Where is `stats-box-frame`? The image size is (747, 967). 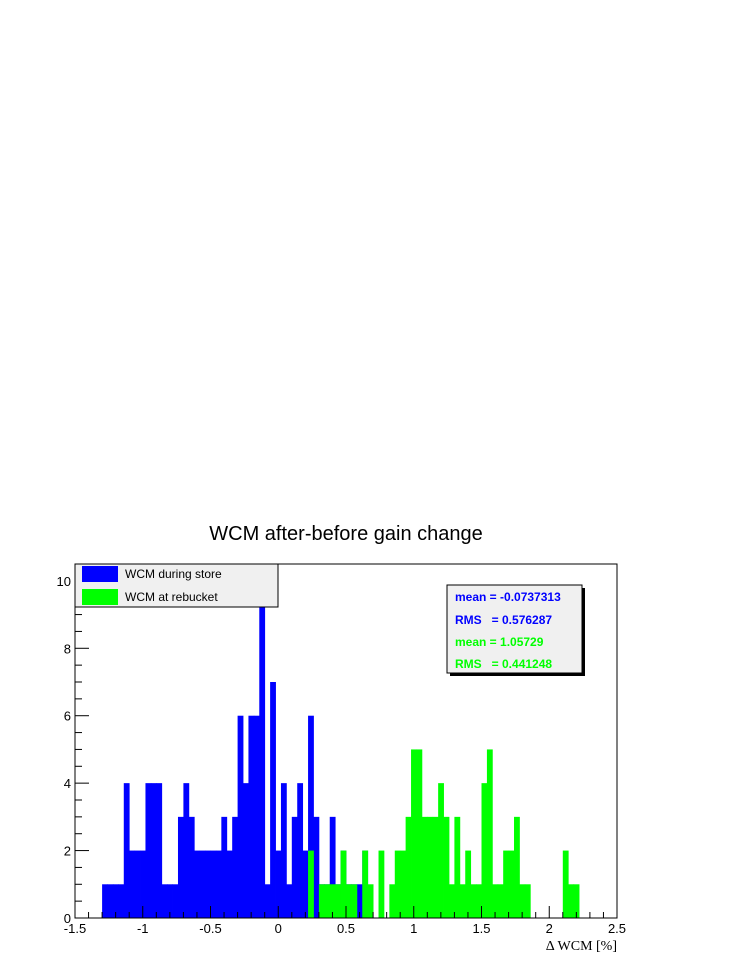
stats-box-frame is located at coordinates (514, 629).